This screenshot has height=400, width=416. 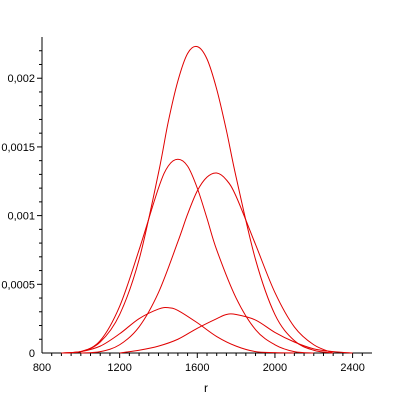 What do you see at coordinates (18, 285) in the screenshot?
I see `y-tick-label: 0,0005` at bounding box center [18, 285].